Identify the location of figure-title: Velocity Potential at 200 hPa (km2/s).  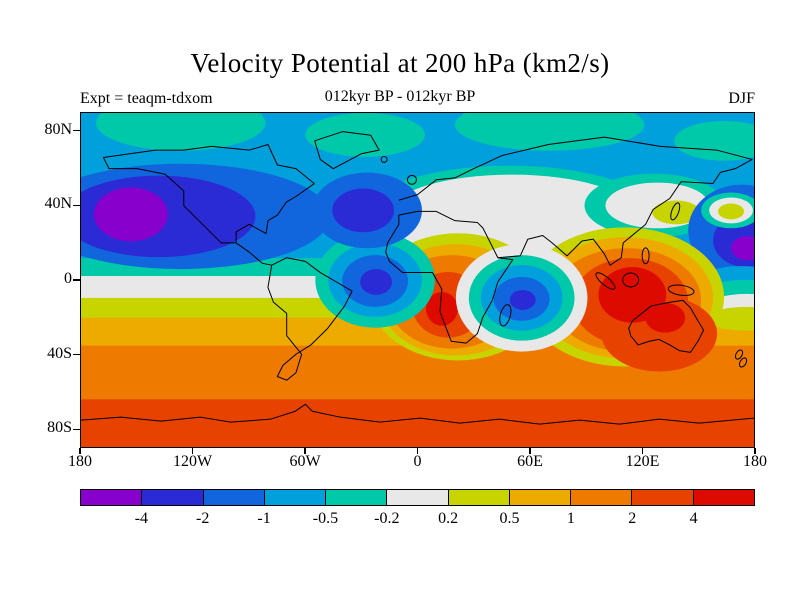
(400, 63).